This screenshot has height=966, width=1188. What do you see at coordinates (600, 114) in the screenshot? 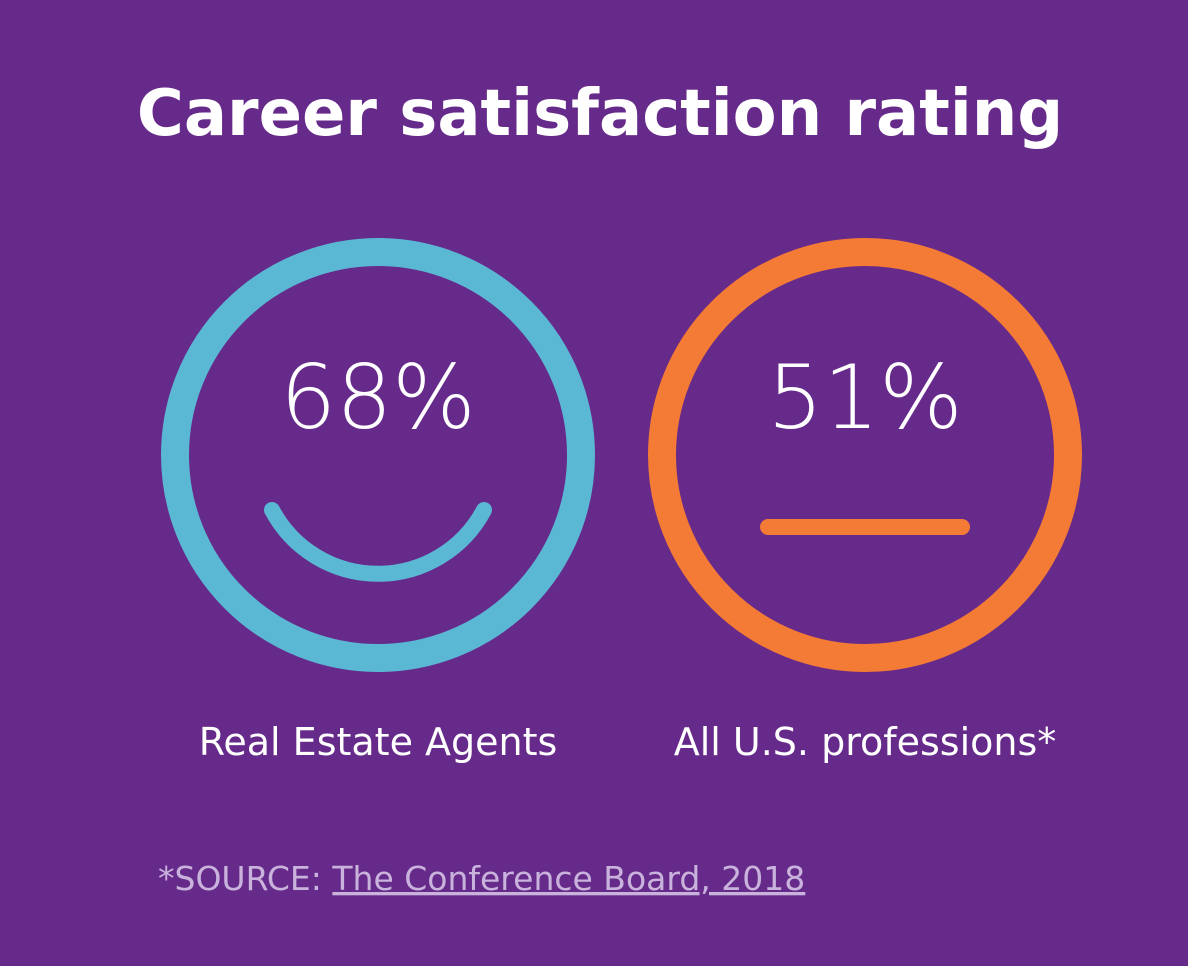
I see `title: Career satisfaction rating` at bounding box center [600, 114].